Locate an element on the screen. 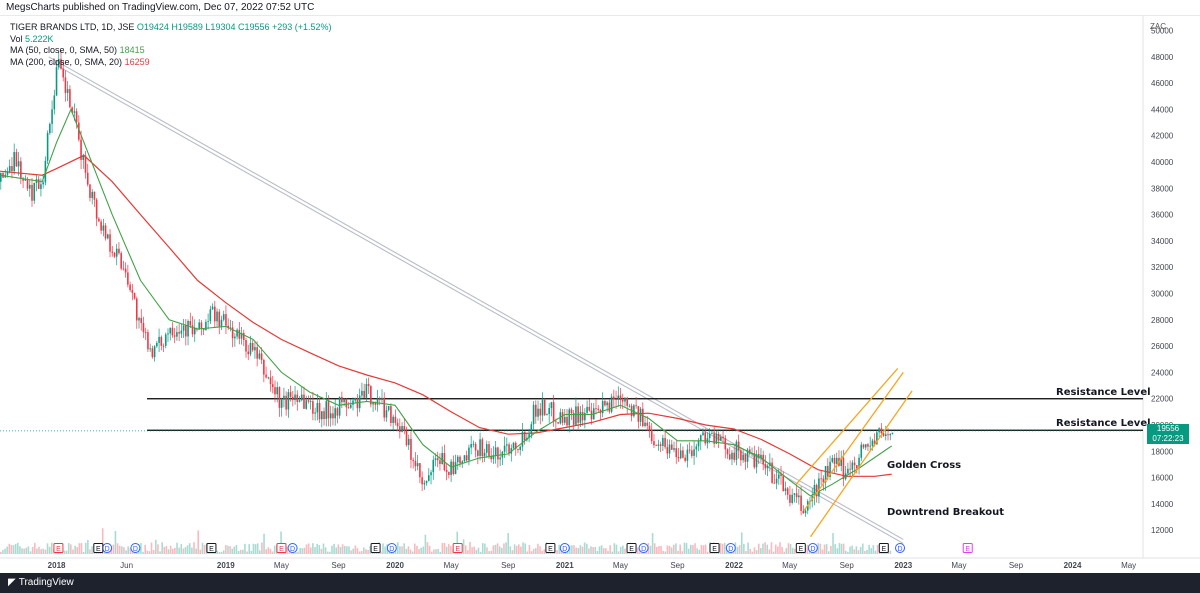 The height and width of the screenshot is (593, 1200). resistance-label-upper: Resistance Level is located at coordinates (1103, 392).